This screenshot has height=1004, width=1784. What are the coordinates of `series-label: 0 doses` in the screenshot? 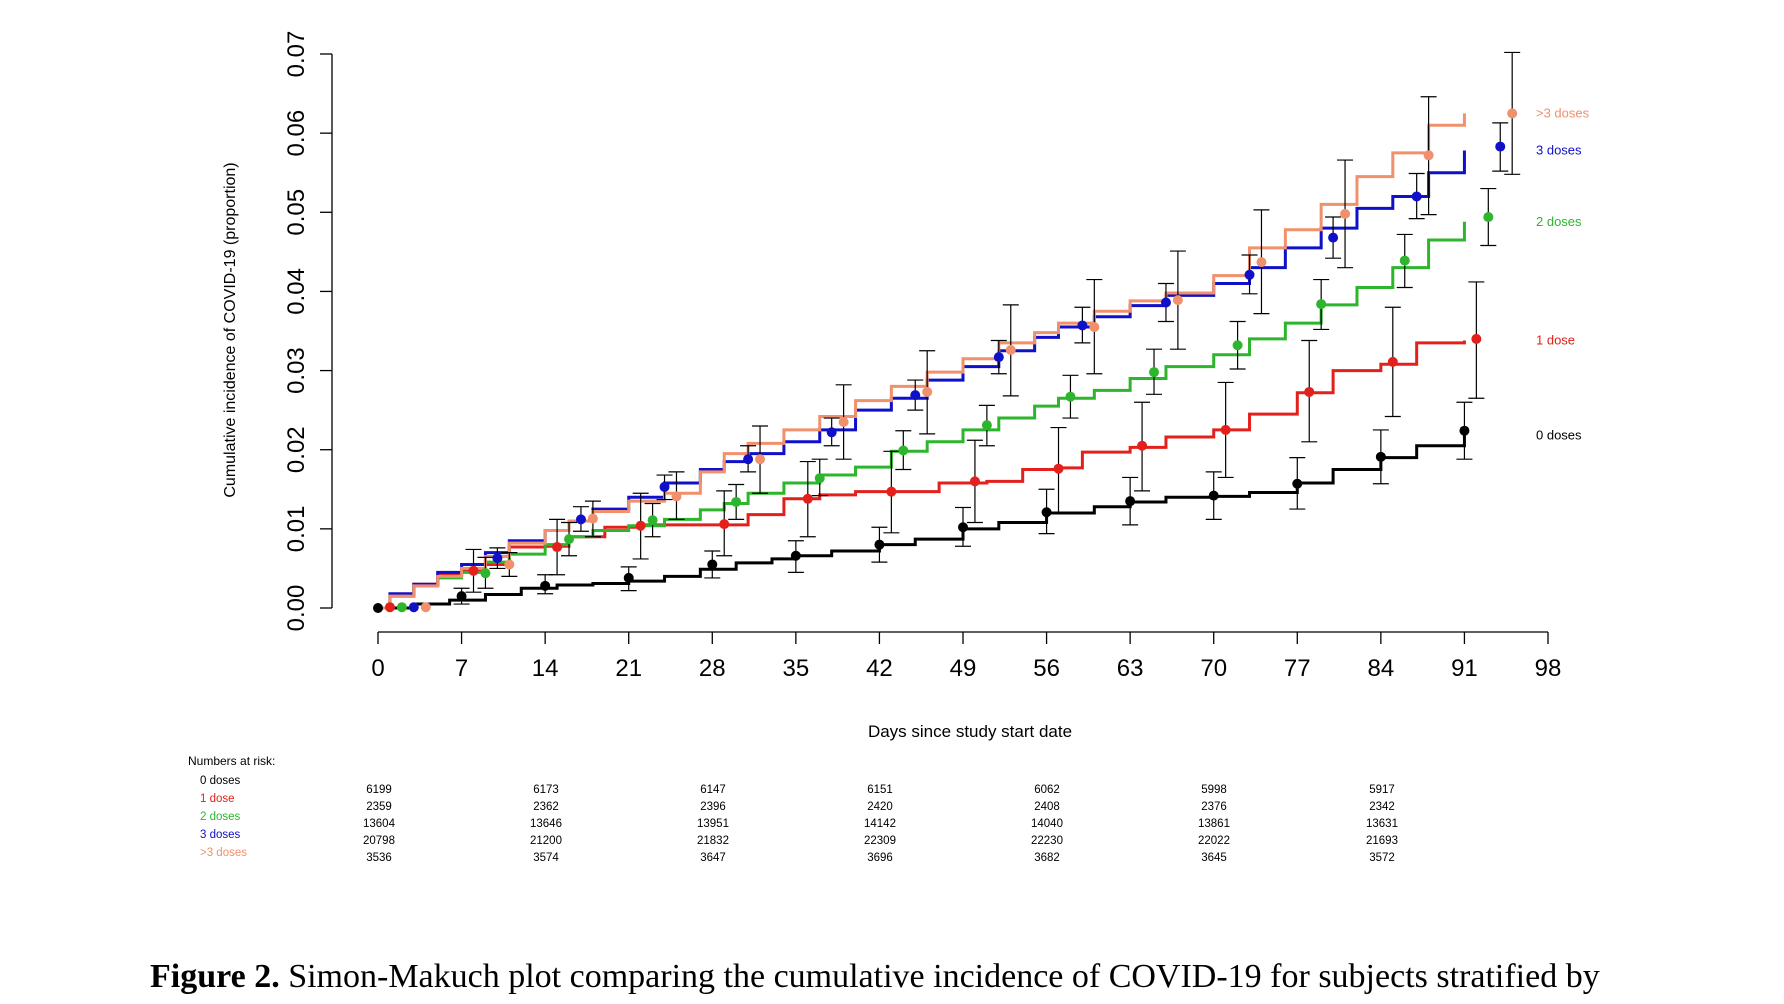 It's located at (1559, 434).